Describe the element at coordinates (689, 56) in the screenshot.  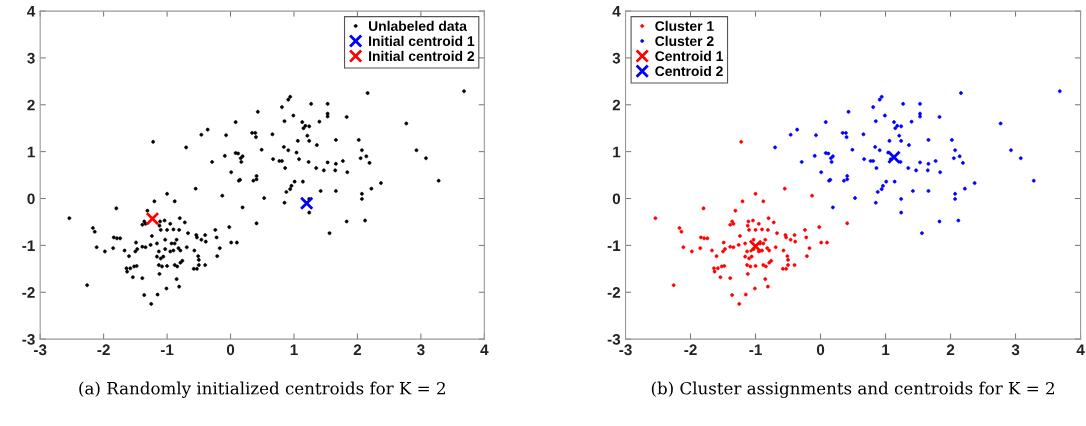
I see `legend-label: Centroid 1` at that location.